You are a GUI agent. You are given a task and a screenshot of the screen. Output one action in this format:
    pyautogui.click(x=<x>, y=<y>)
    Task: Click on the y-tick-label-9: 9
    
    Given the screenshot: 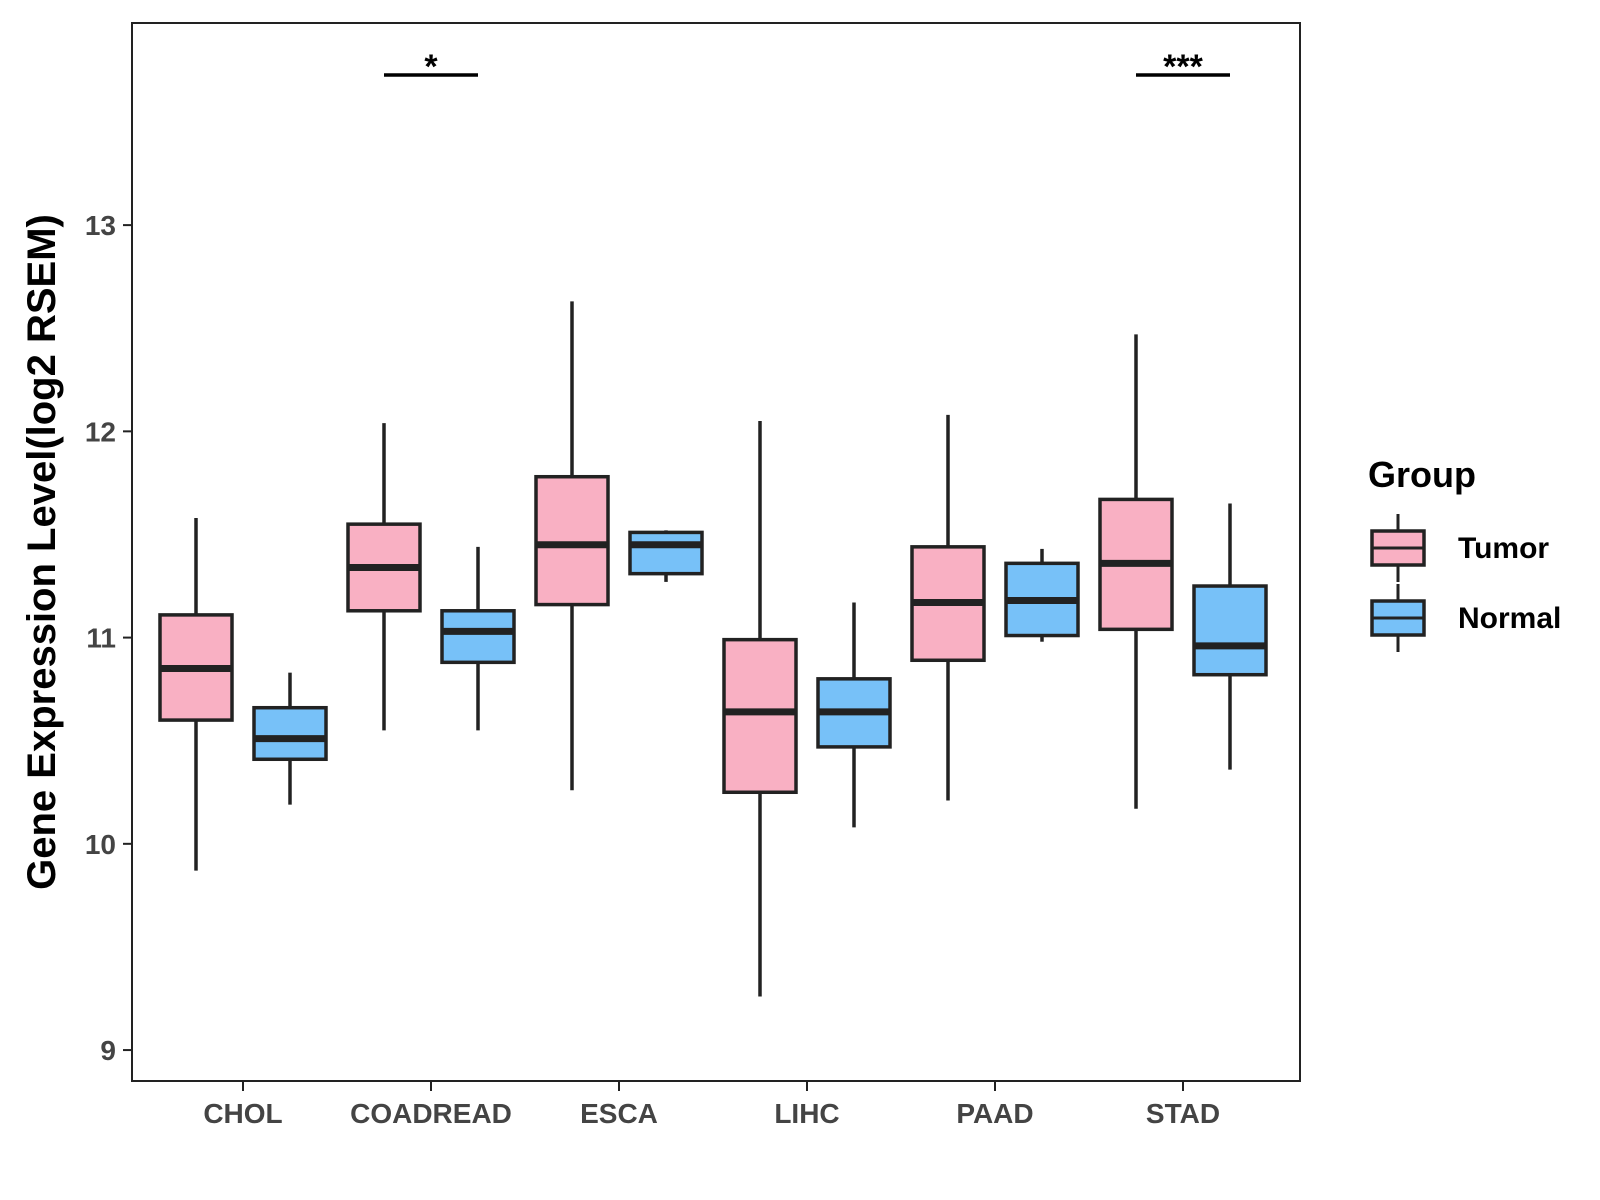 What is the action you would take?
    pyautogui.click(x=108, y=1050)
    